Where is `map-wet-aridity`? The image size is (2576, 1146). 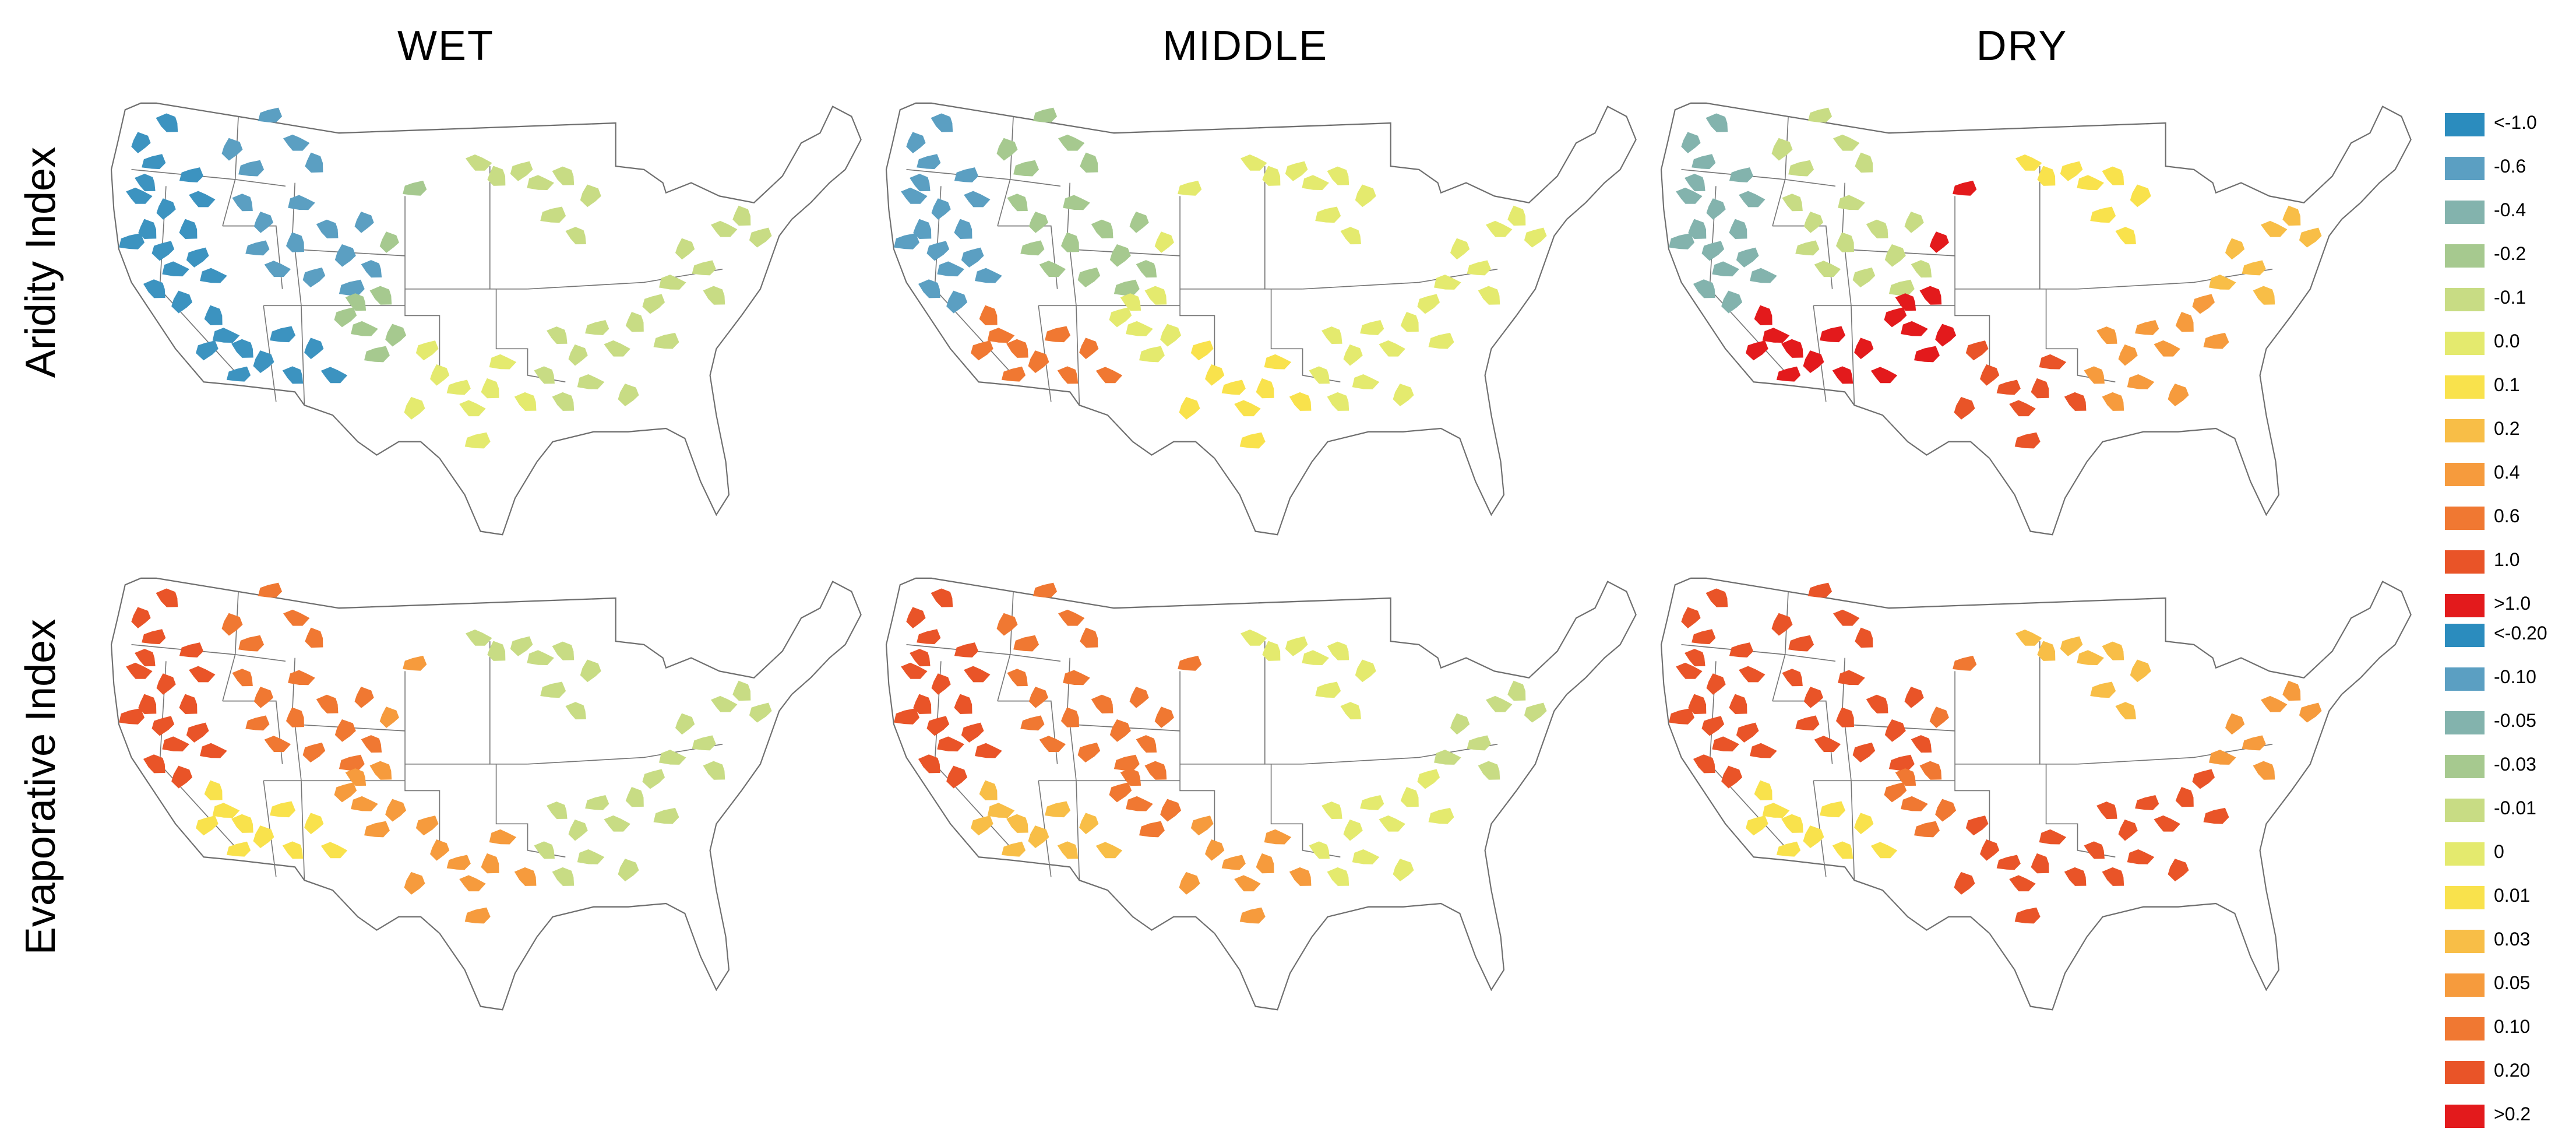
map-wet-aridity is located at coordinates (484, 309).